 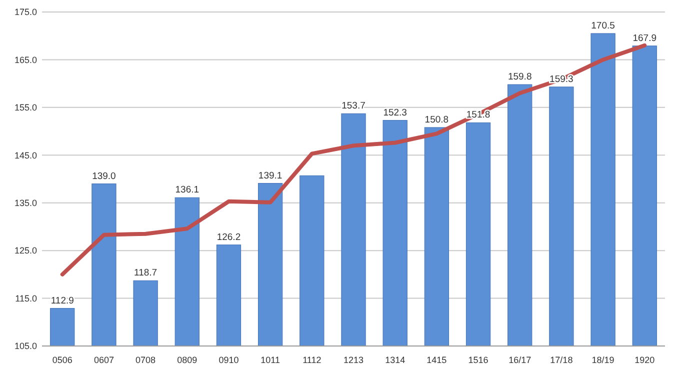 What do you see at coordinates (270, 176) in the screenshot?
I see `data-label: 139.1` at bounding box center [270, 176].